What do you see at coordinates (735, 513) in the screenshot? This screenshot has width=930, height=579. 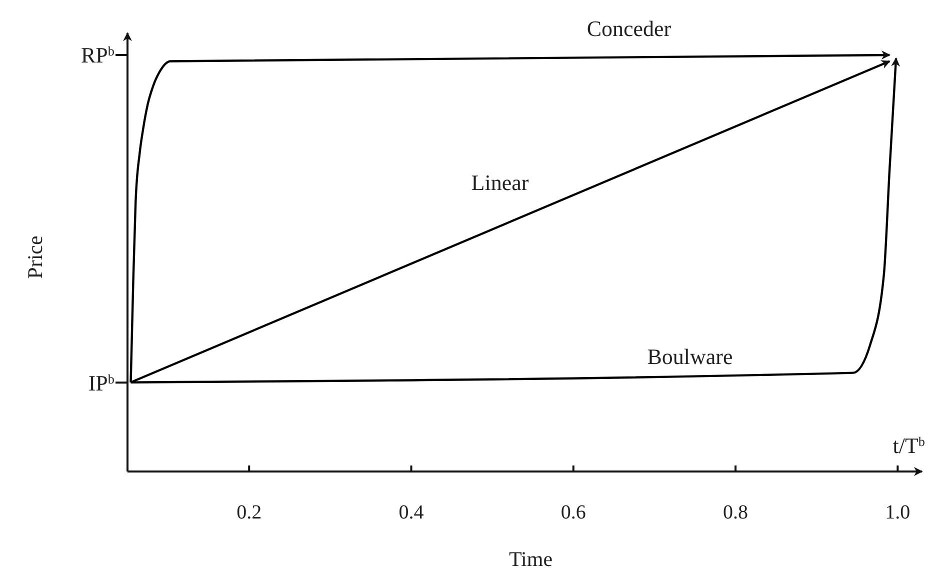 I see `x-tick-label: 0.8` at bounding box center [735, 513].